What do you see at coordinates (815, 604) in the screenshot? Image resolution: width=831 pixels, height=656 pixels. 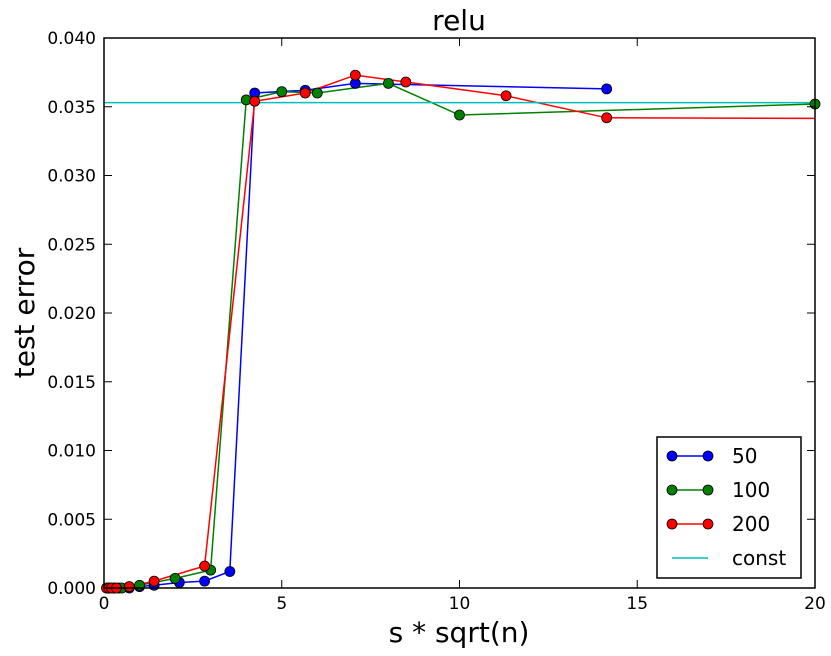 I see `x-tick-label: 20` at bounding box center [815, 604].